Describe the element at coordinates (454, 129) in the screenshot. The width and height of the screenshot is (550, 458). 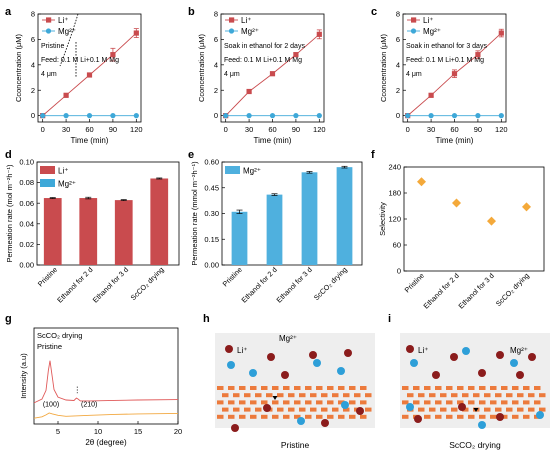
I see `c-xtick-label: 60` at that location.